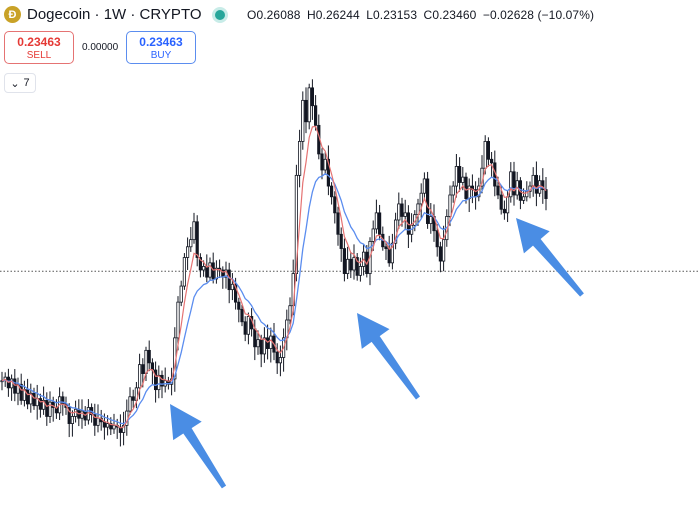  Describe the element at coordinates (100, 47) in the screenshot. I see `spread-value: 0.00000` at that location.